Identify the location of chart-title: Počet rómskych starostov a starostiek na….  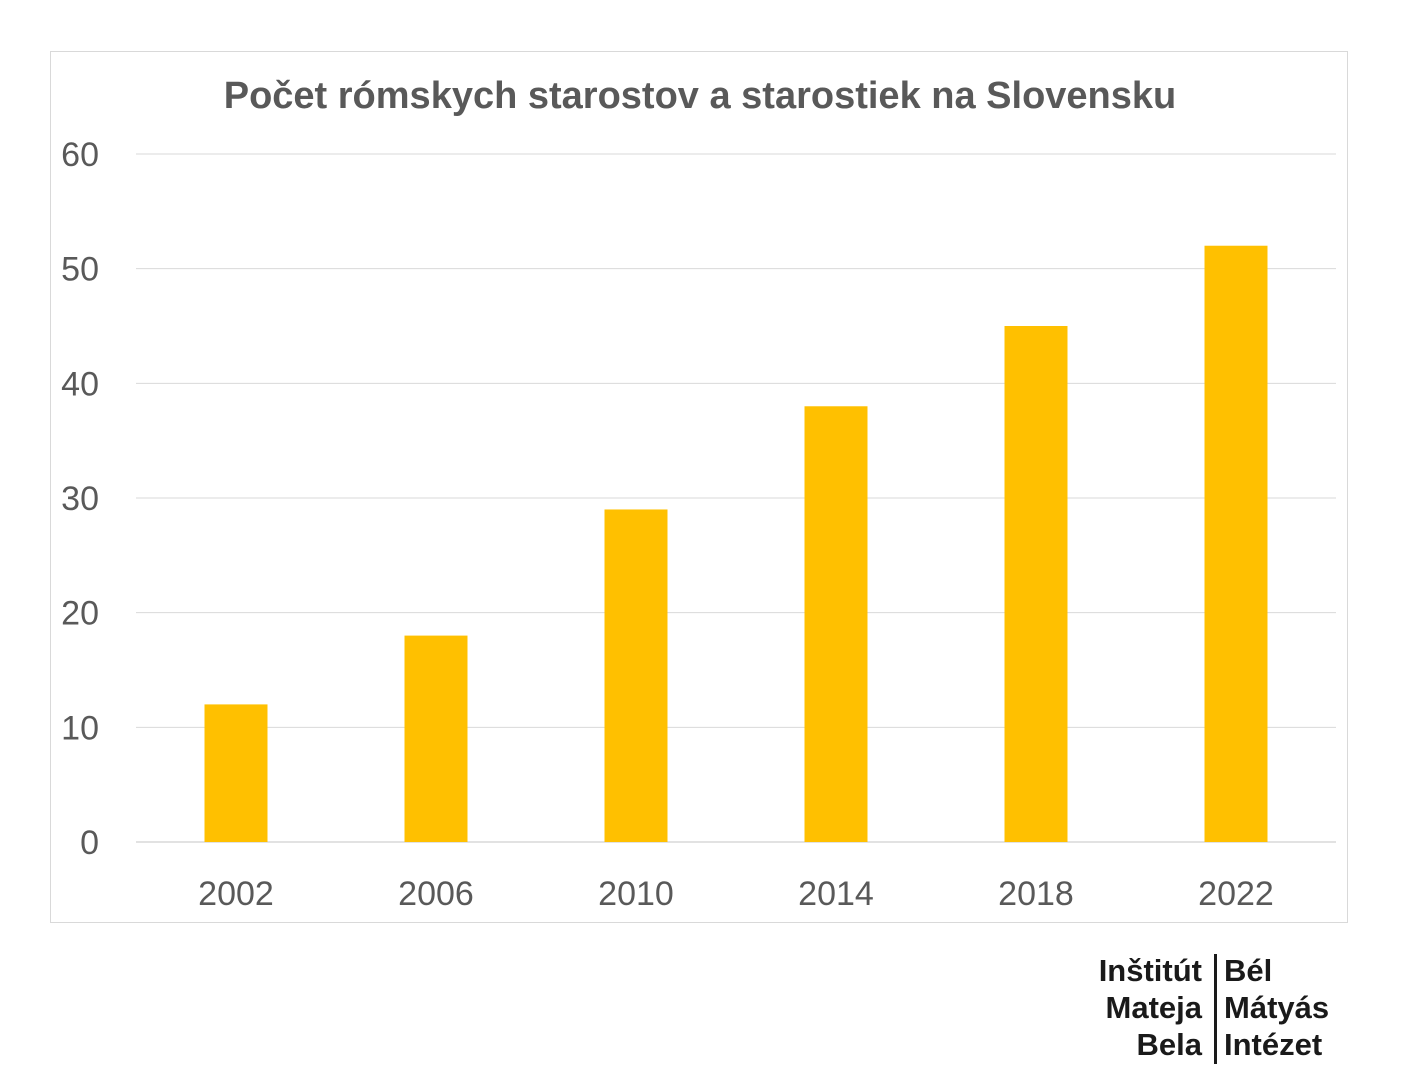
(700, 96).